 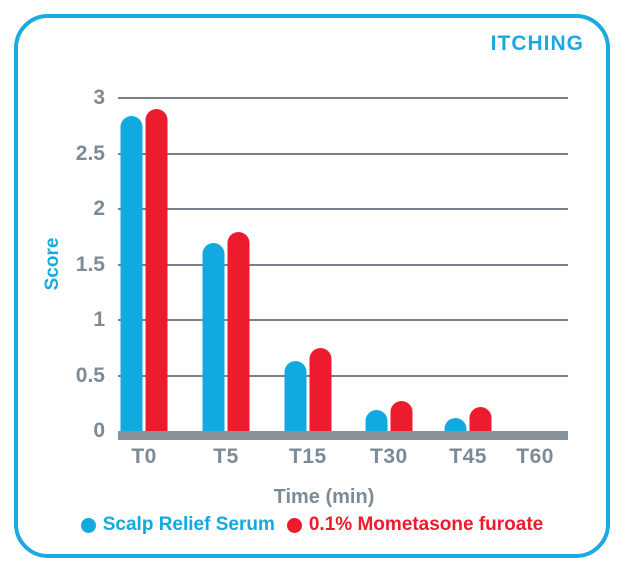 What do you see at coordinates (308, 456) in the screenshot?
I see `x-tick-label: T15` at bounding box center [308, 456].